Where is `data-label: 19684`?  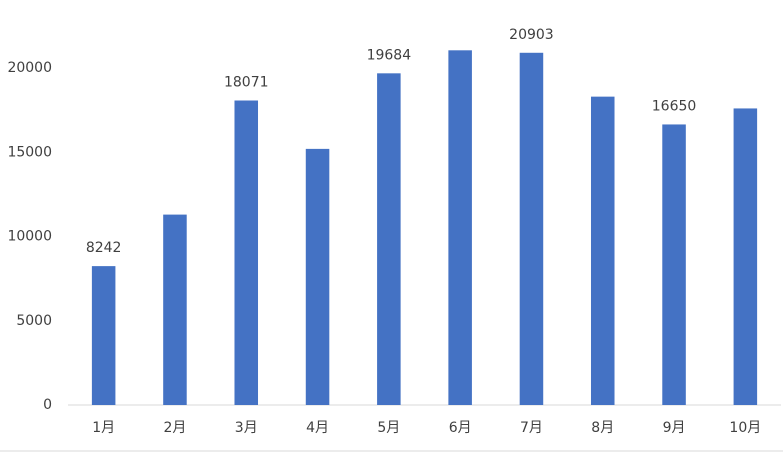
data-label: 19684 is located at coordinates (389, 55).